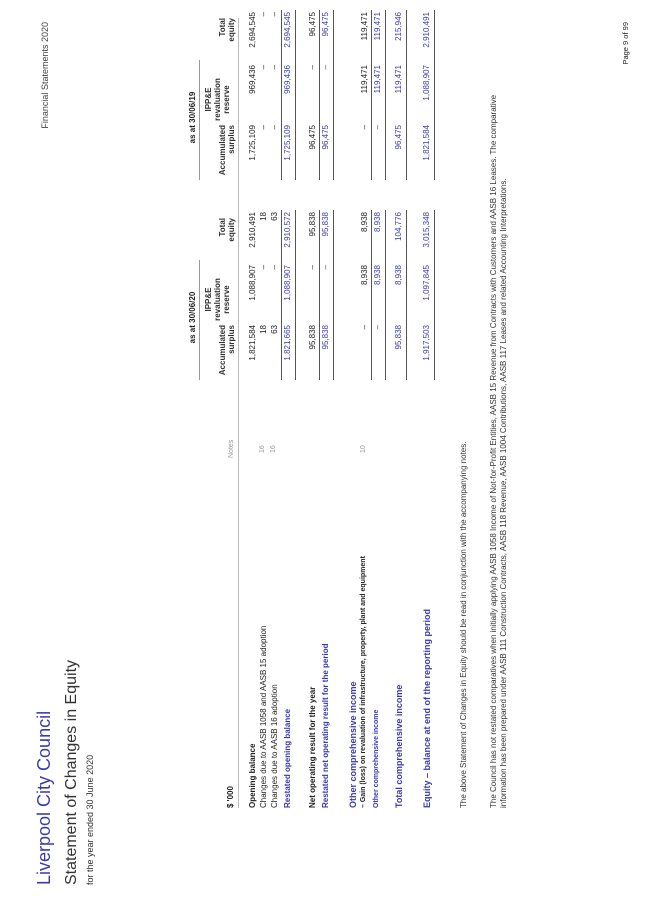  I want to click on cell-2019-tot: 215,946, so click(398, 26).